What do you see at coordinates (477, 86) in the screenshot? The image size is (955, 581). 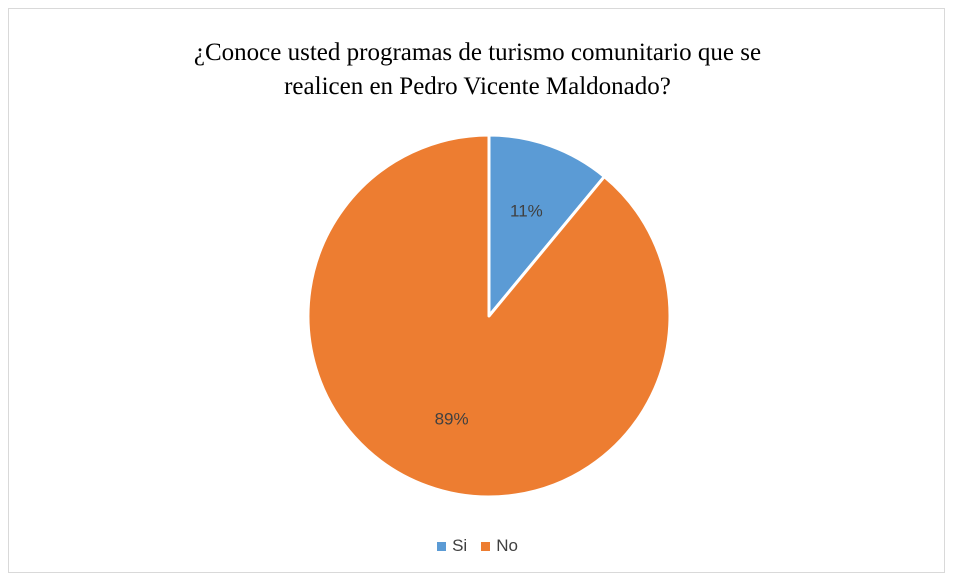 I see `chart-title-line-2: realicen en Pedro Vicente Maldonado?` at bounding box center [477, 86].